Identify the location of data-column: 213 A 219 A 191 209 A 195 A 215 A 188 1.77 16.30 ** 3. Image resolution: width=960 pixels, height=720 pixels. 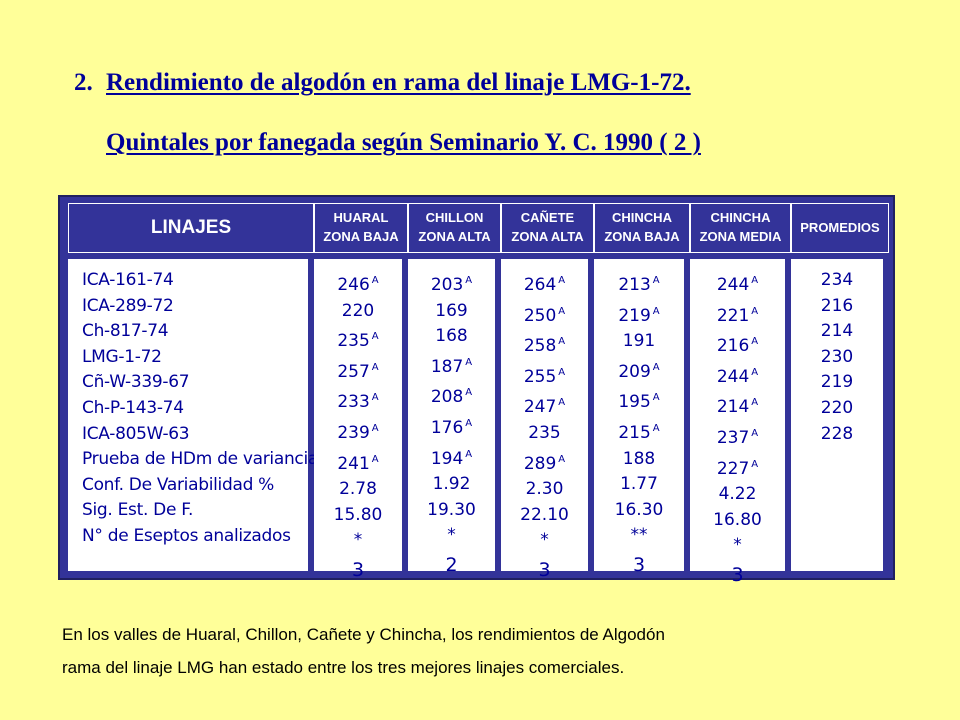
(639, 423).